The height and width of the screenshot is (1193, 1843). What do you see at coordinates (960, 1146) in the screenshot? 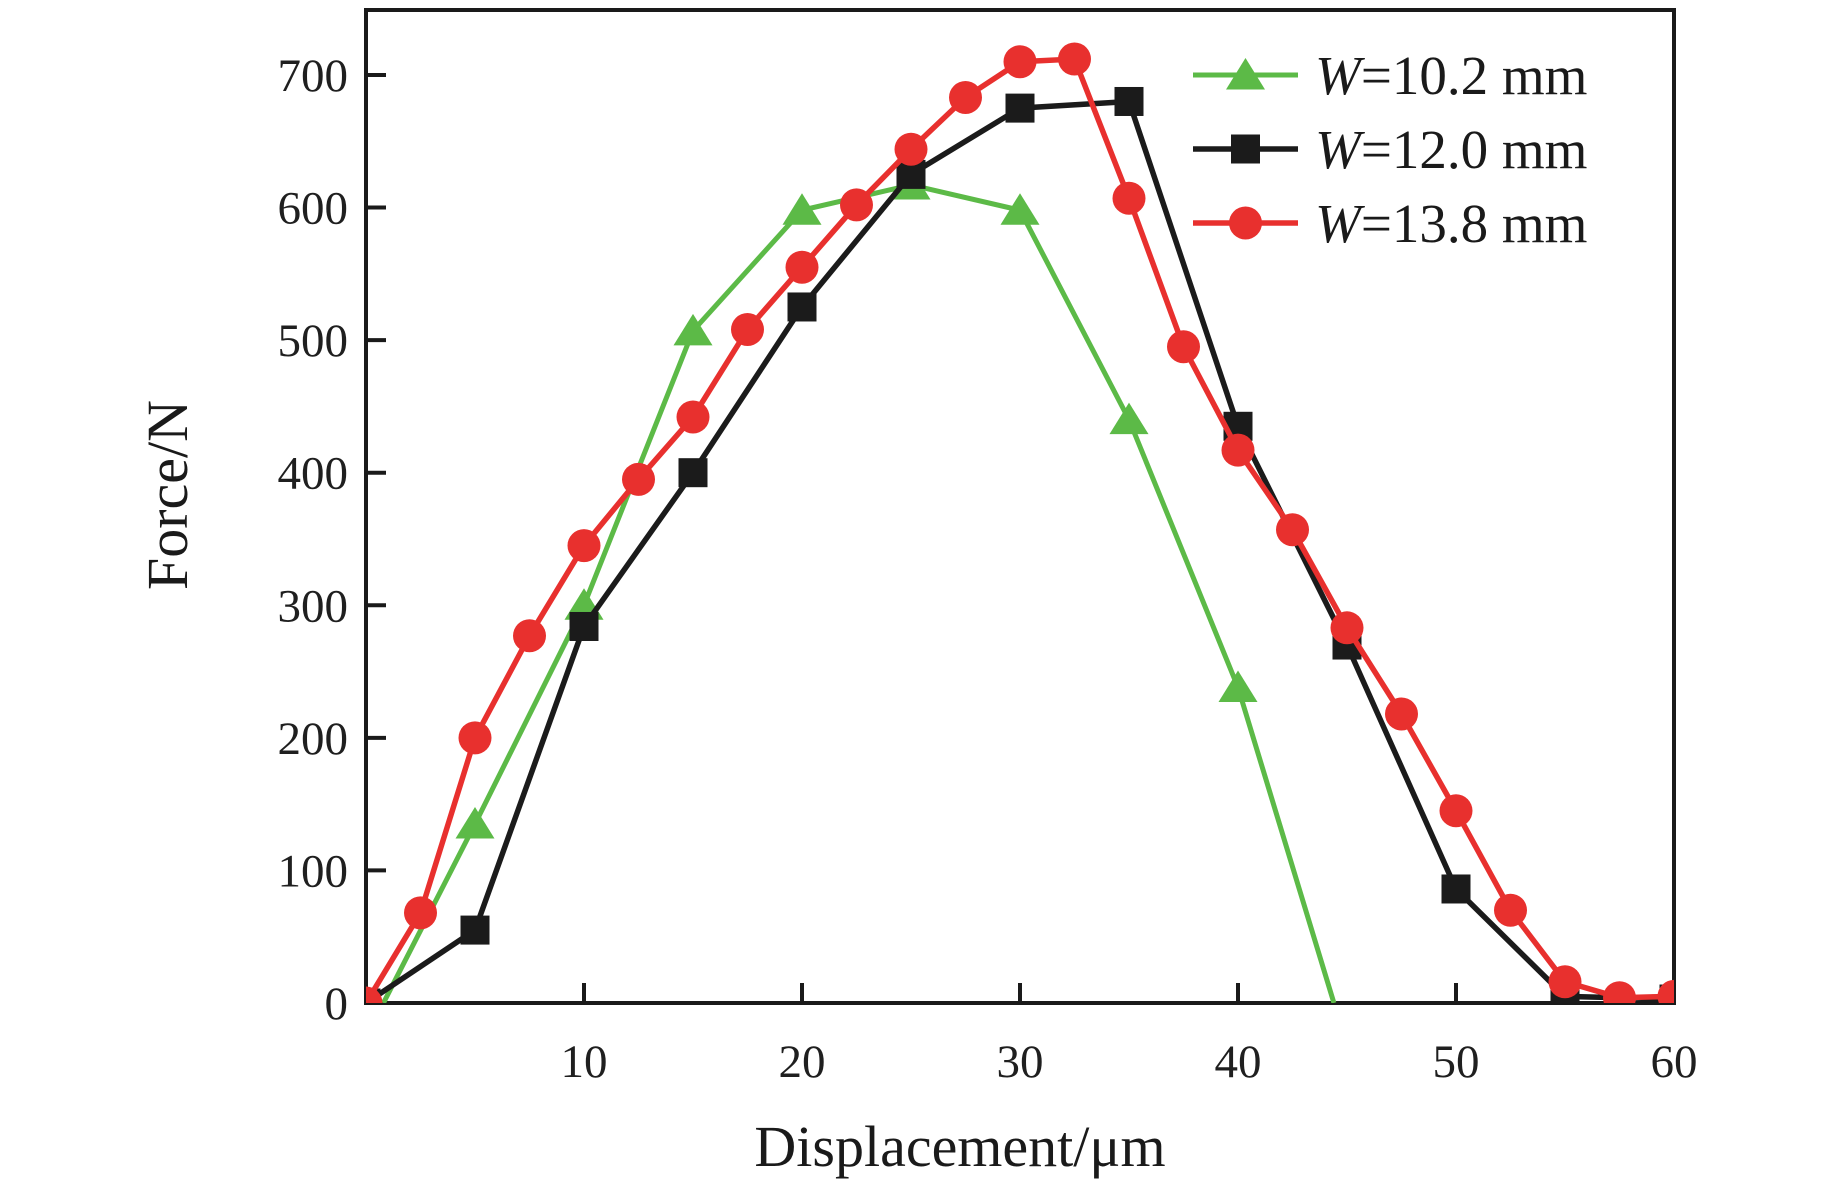
I see `x-axis-title: Displacement/μm` at bounding box center [960, 1146].